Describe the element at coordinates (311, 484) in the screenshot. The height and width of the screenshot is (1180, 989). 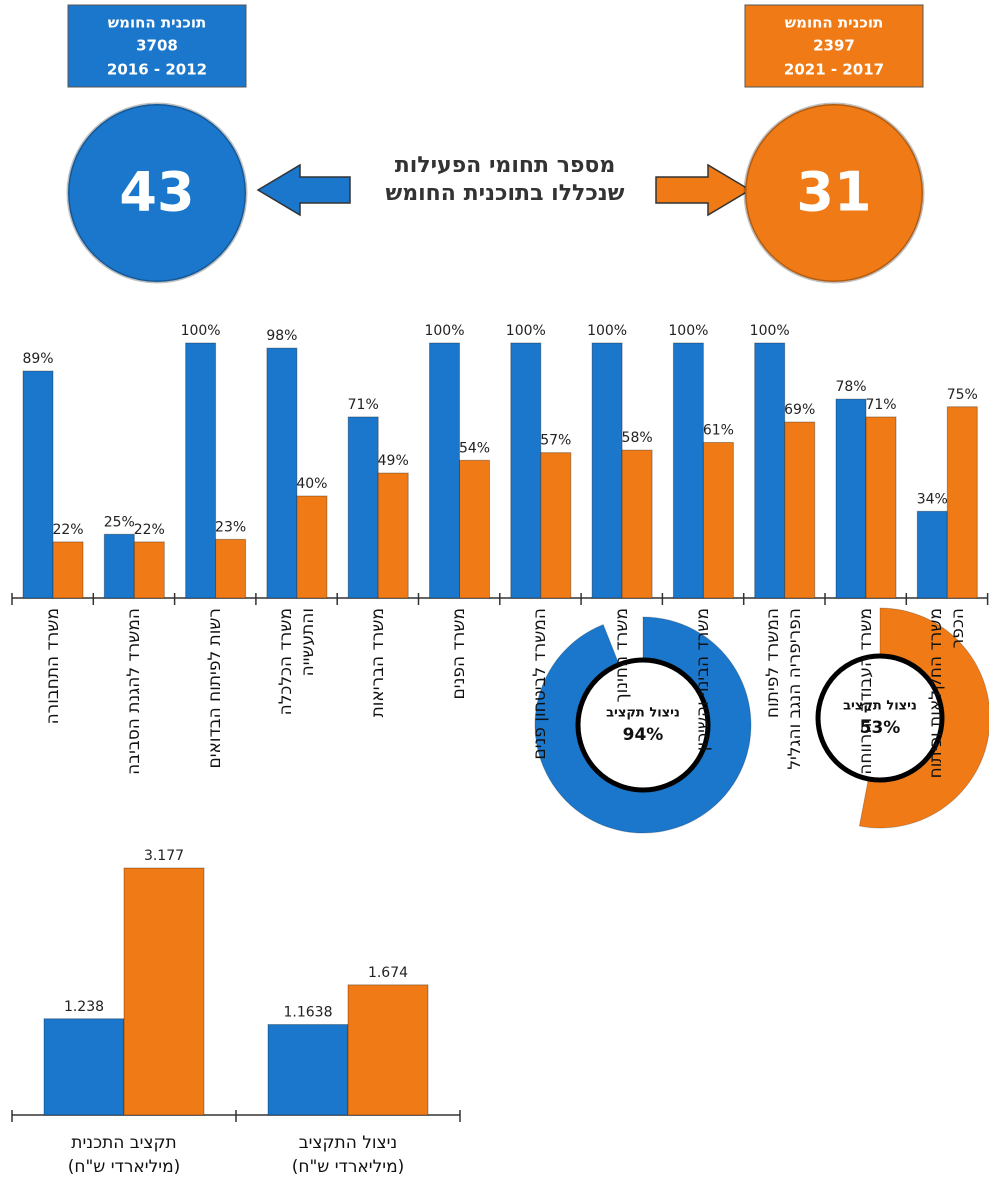
I see `value-label: 40%` at that location.